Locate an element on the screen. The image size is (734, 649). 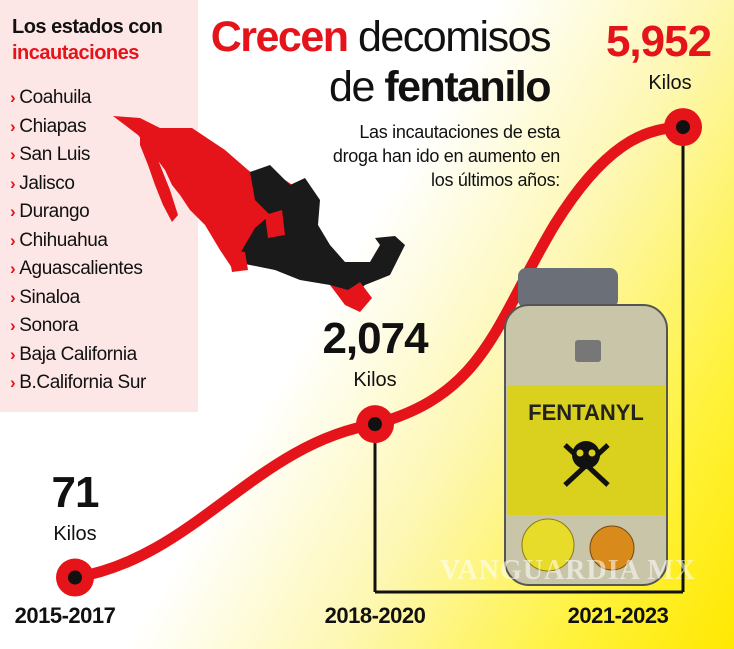
data-label: 71 is located at coordinates (75, 492).